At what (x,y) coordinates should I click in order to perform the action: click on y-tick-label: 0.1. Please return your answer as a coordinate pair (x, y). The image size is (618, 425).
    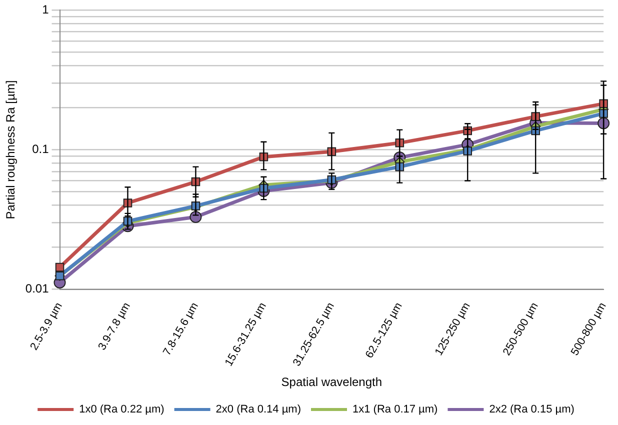
    Looking at the image, I should click on (41, 149).